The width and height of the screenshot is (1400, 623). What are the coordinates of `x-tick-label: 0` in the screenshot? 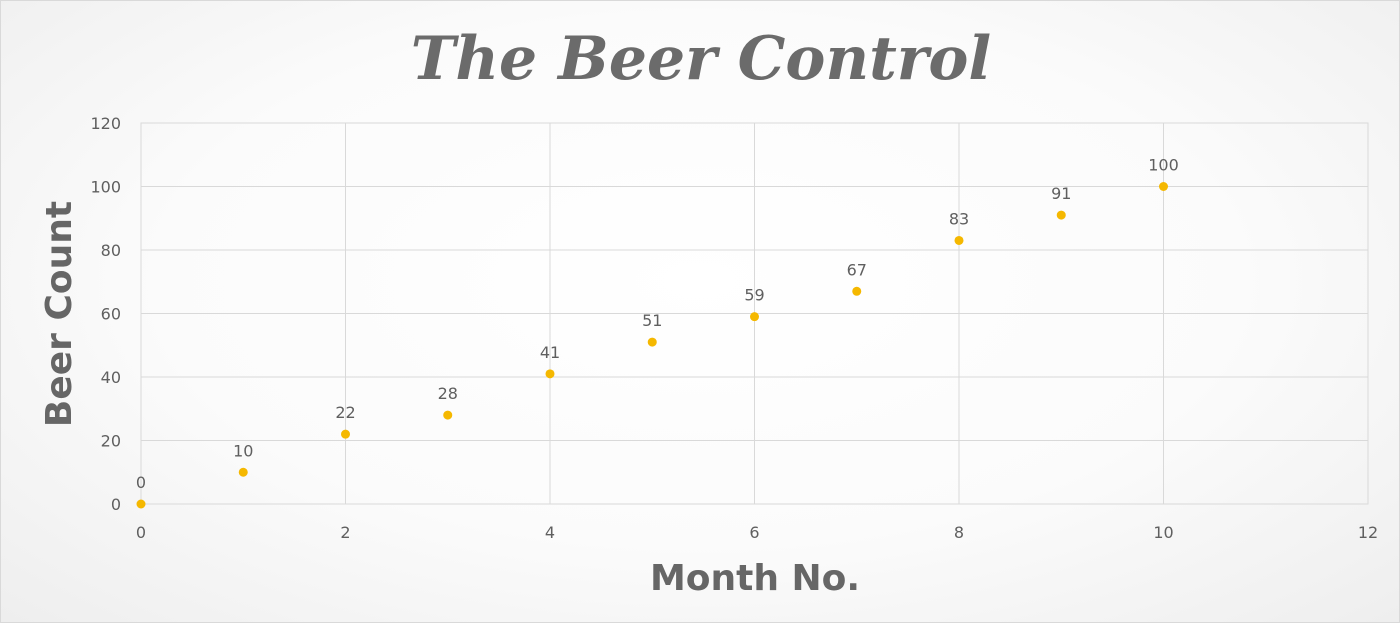 It's located at (141, 532).